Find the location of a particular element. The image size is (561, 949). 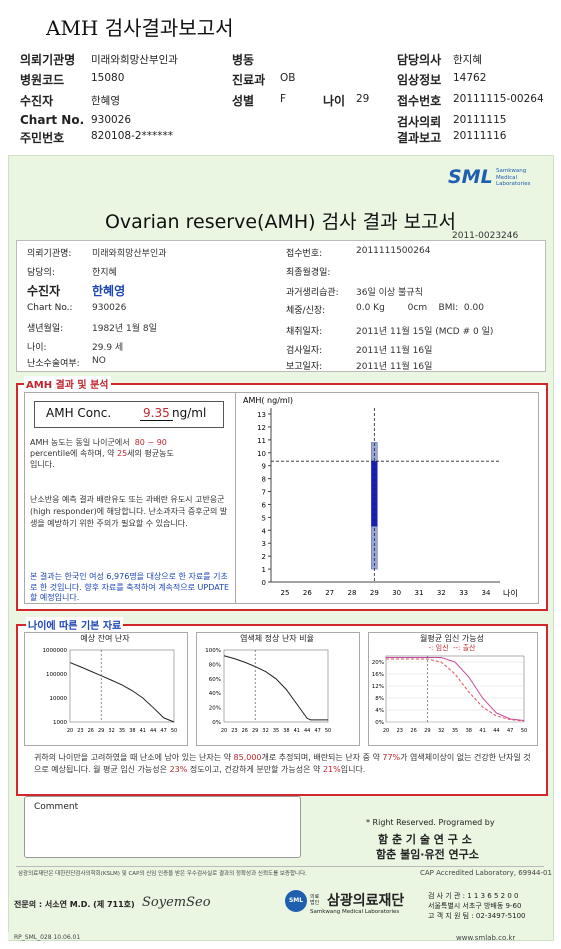

top-value-1-2: OB is located at coordinates (288, 78).